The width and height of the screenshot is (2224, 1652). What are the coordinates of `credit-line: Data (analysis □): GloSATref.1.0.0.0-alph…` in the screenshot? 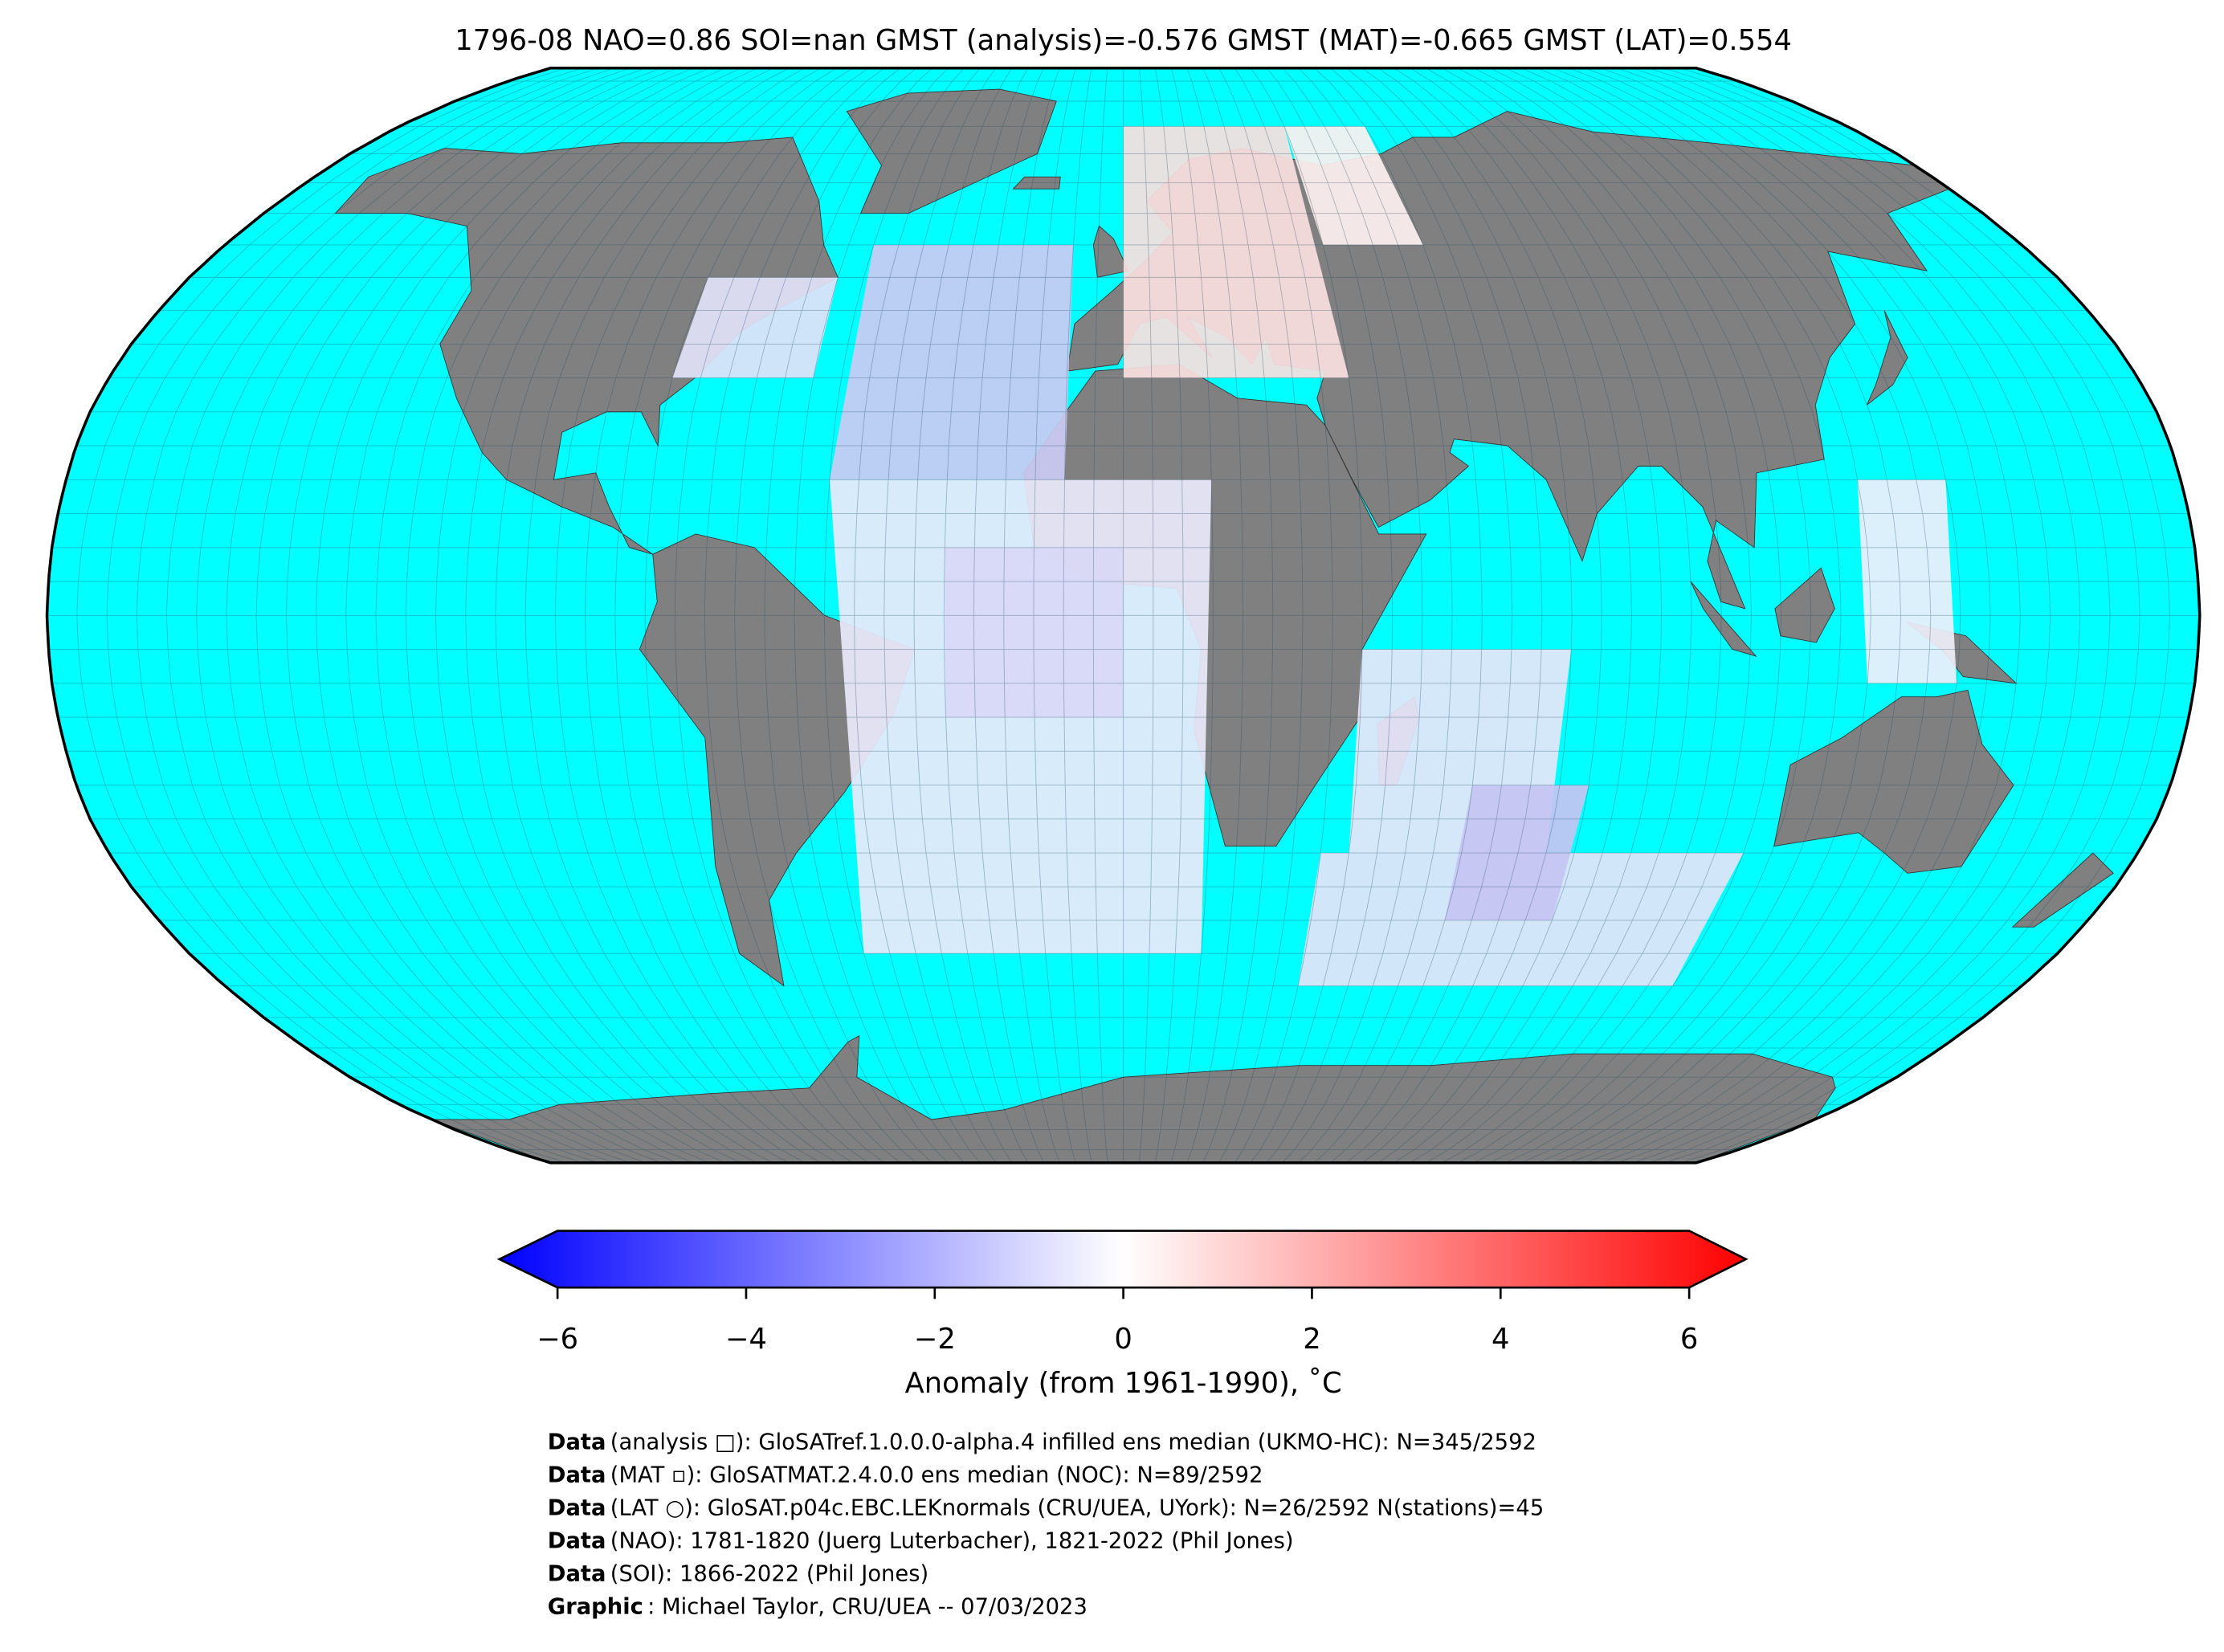 It's located at (1042, 1442).